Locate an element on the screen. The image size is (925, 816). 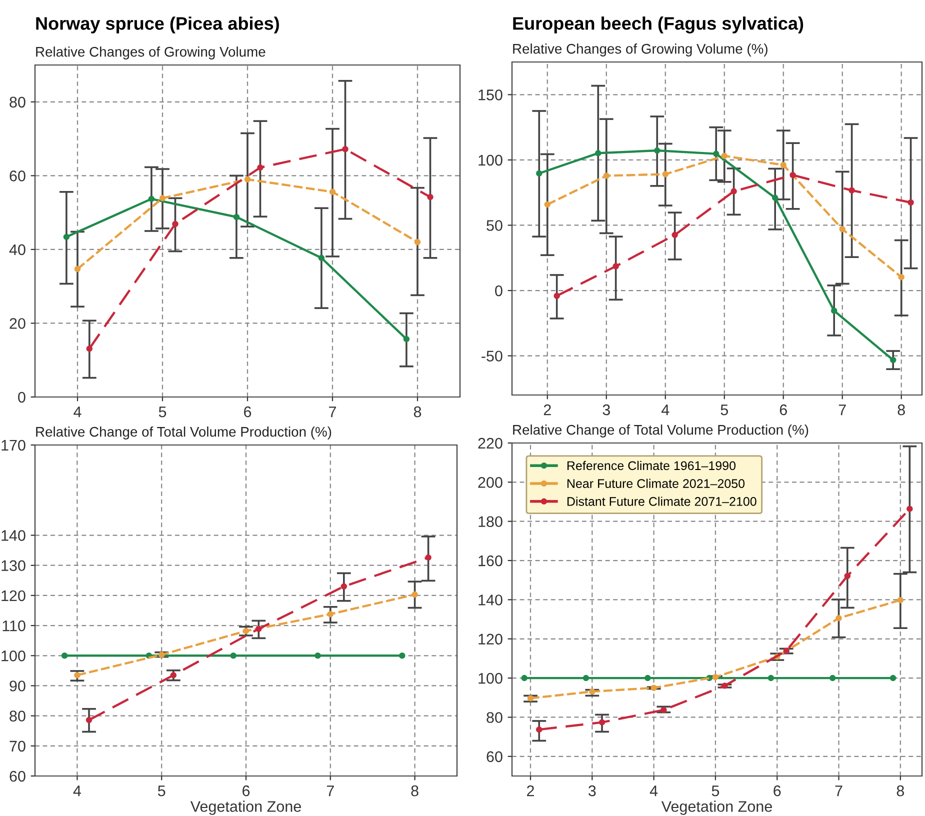
y-tick-label: 110 is located at coordinates (14, 626).